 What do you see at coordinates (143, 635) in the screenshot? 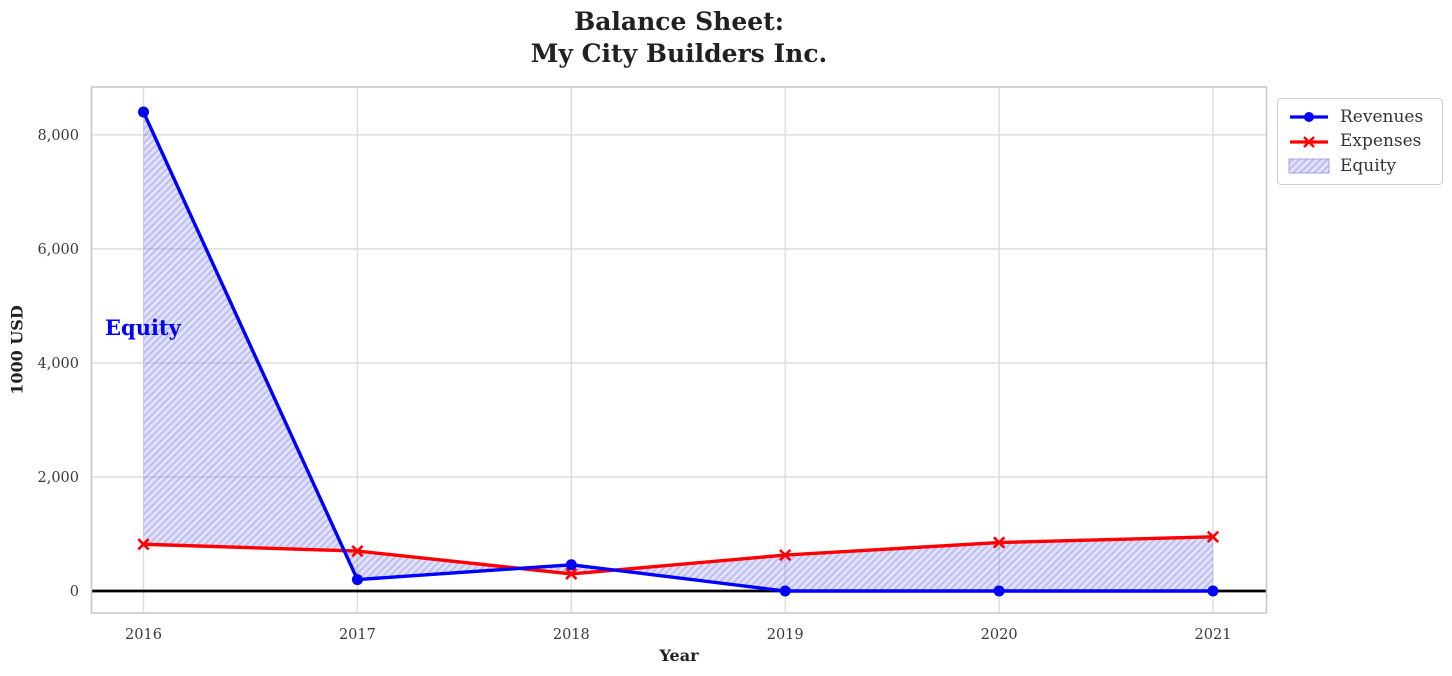
I see `svg-text: 2016` at bounding box center [143, 635].